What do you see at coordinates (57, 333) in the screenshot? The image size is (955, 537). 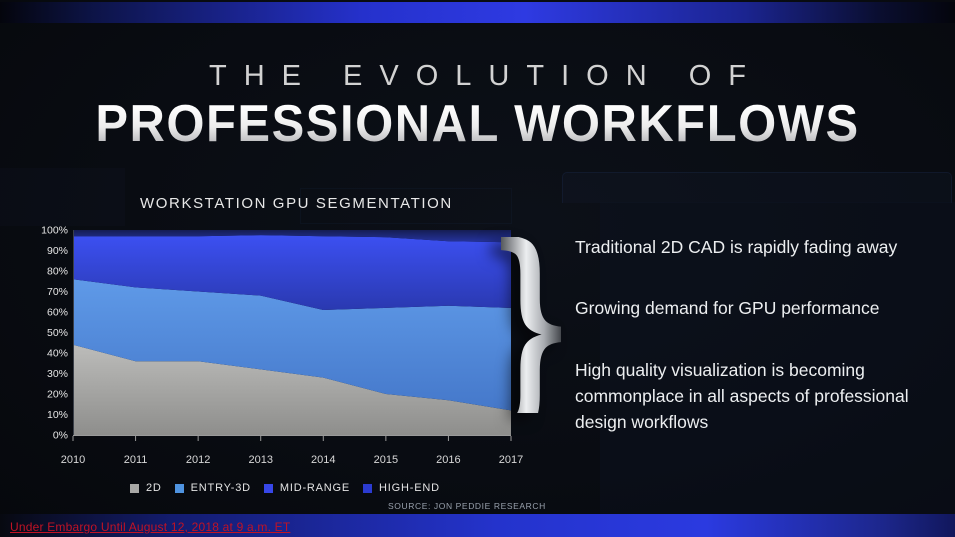 I see `y-tick-label: 50%` at bounding box center [57, 333].